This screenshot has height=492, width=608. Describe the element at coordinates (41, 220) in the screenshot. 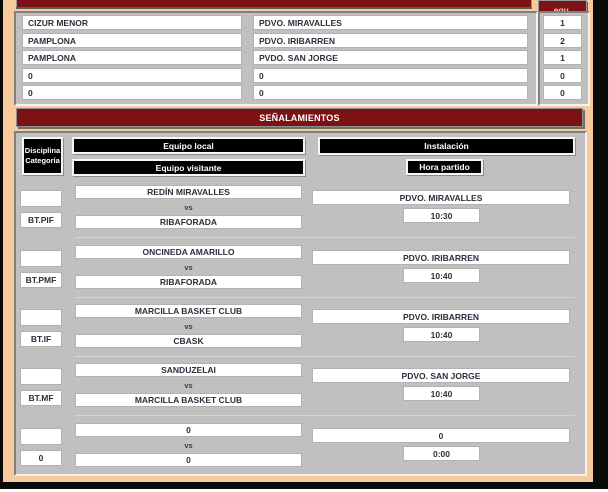

I see `discipline-field: BT.PIF` at that location.